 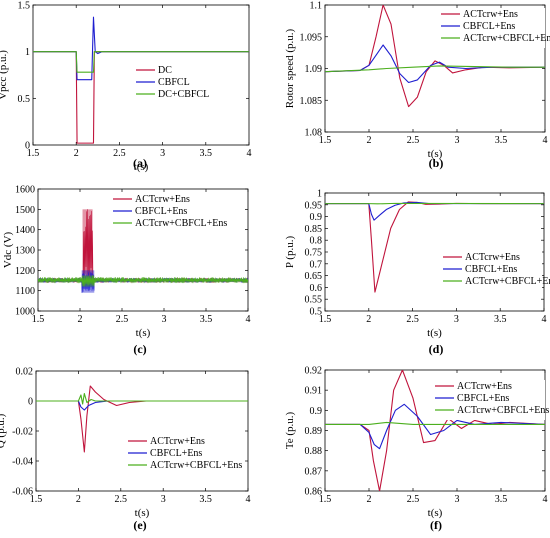 I want to click on y-tick-label: 0.5, so click(x=316, y=312).